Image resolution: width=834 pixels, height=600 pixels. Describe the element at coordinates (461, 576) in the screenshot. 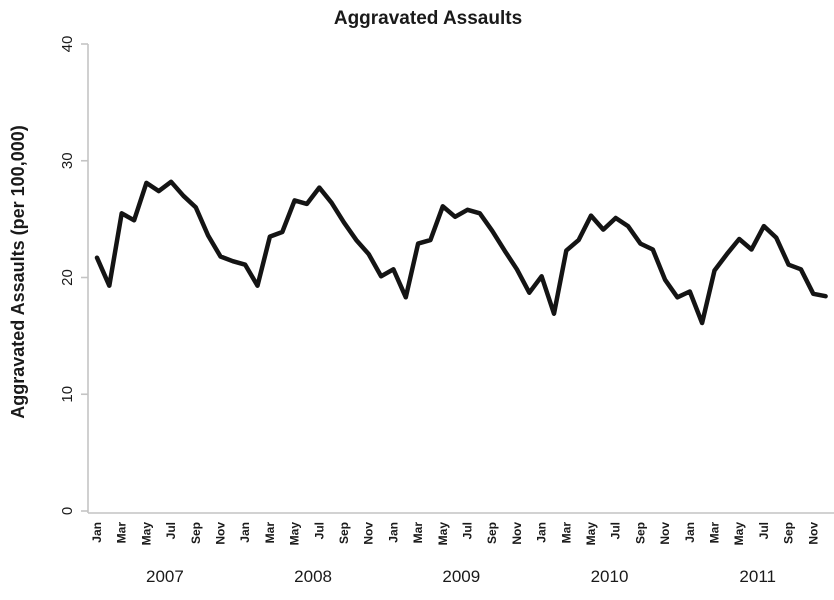

I see `year-label: 2009` at that location.